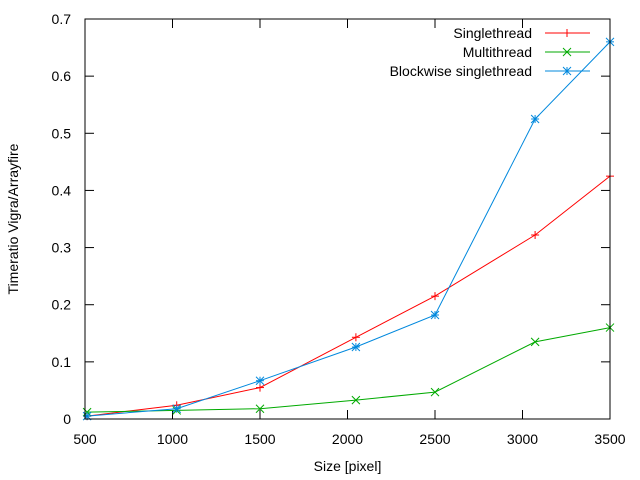  I want to click on legend-label: Multithread, so click(497, 52).